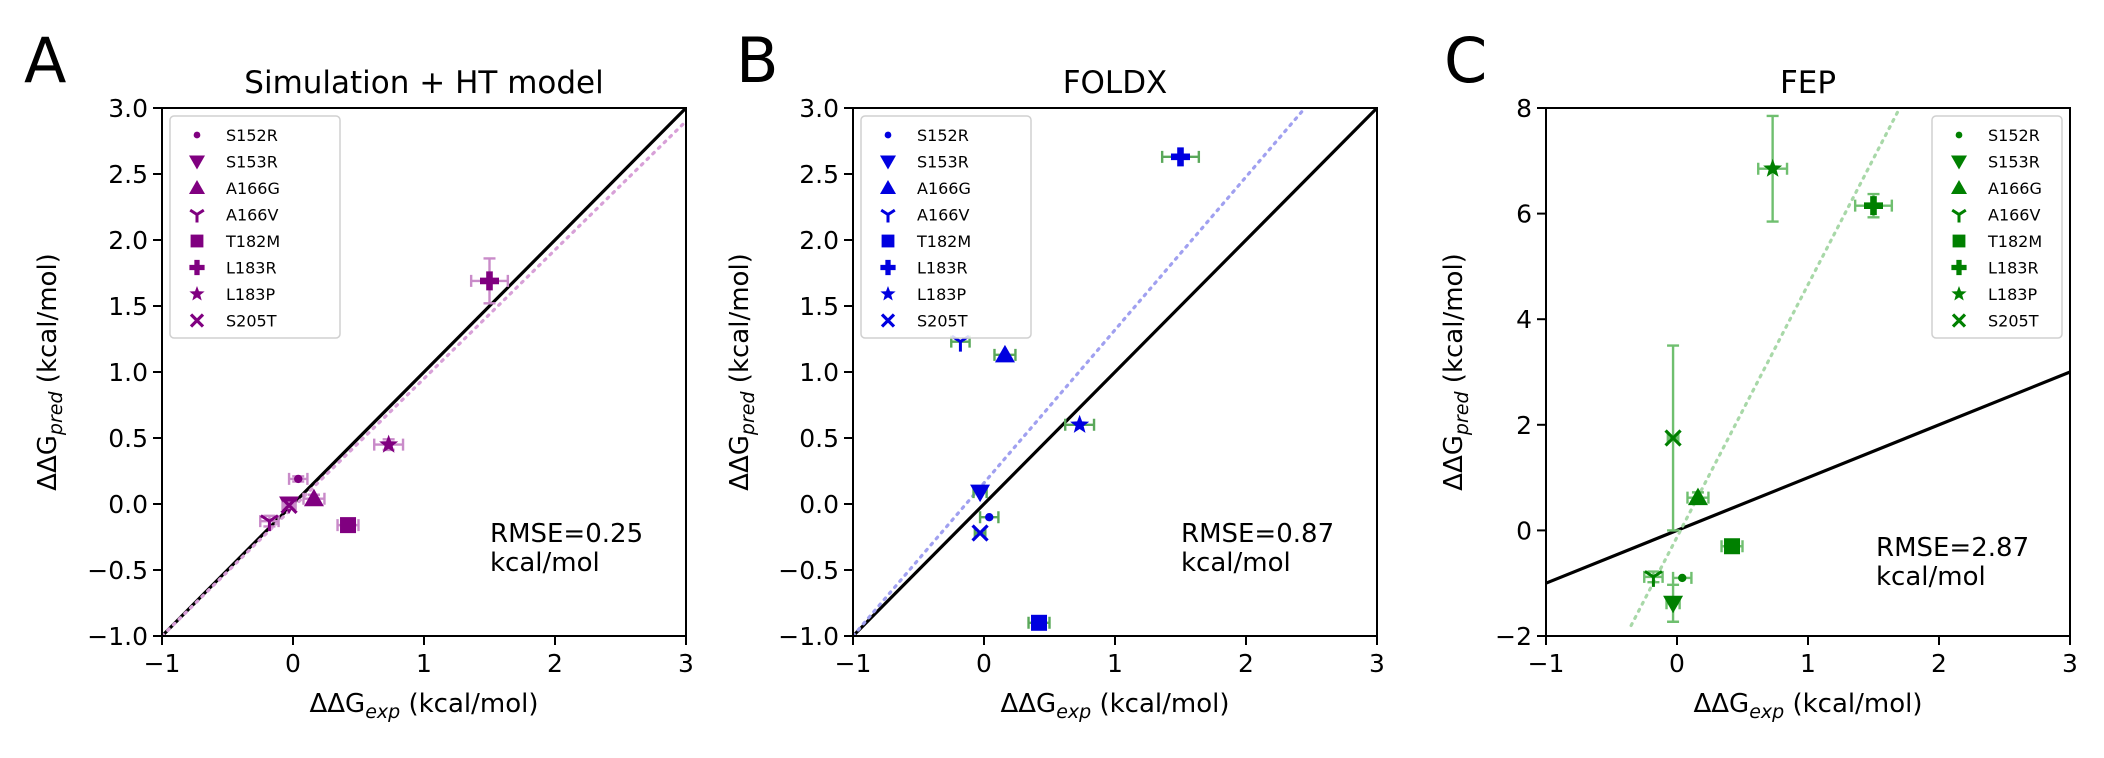 The width and height of the screenshot is (2104, 758). Describe the element at coordinates (1765, 368) in the screenshot. I see `panel-c-fit-line` at that location.